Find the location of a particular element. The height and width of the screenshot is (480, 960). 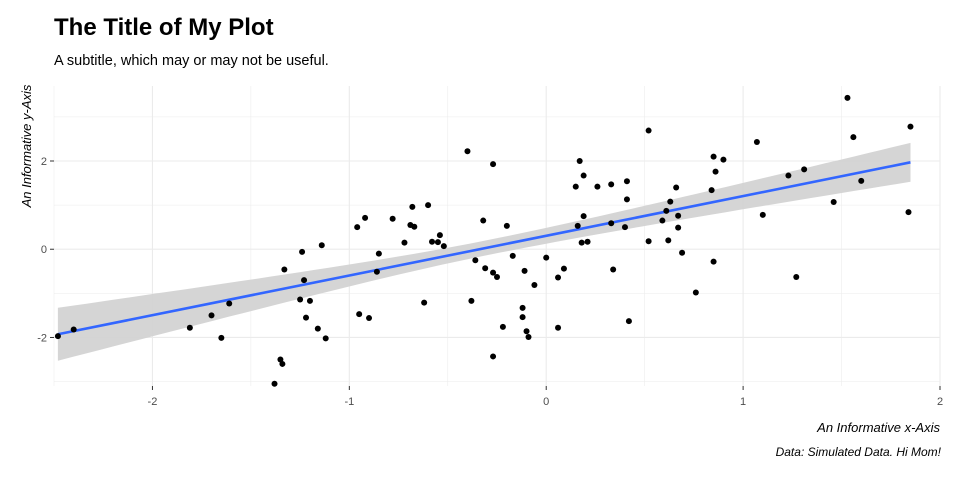

x-tick-label: -2 is located at coordinates (153, 402).